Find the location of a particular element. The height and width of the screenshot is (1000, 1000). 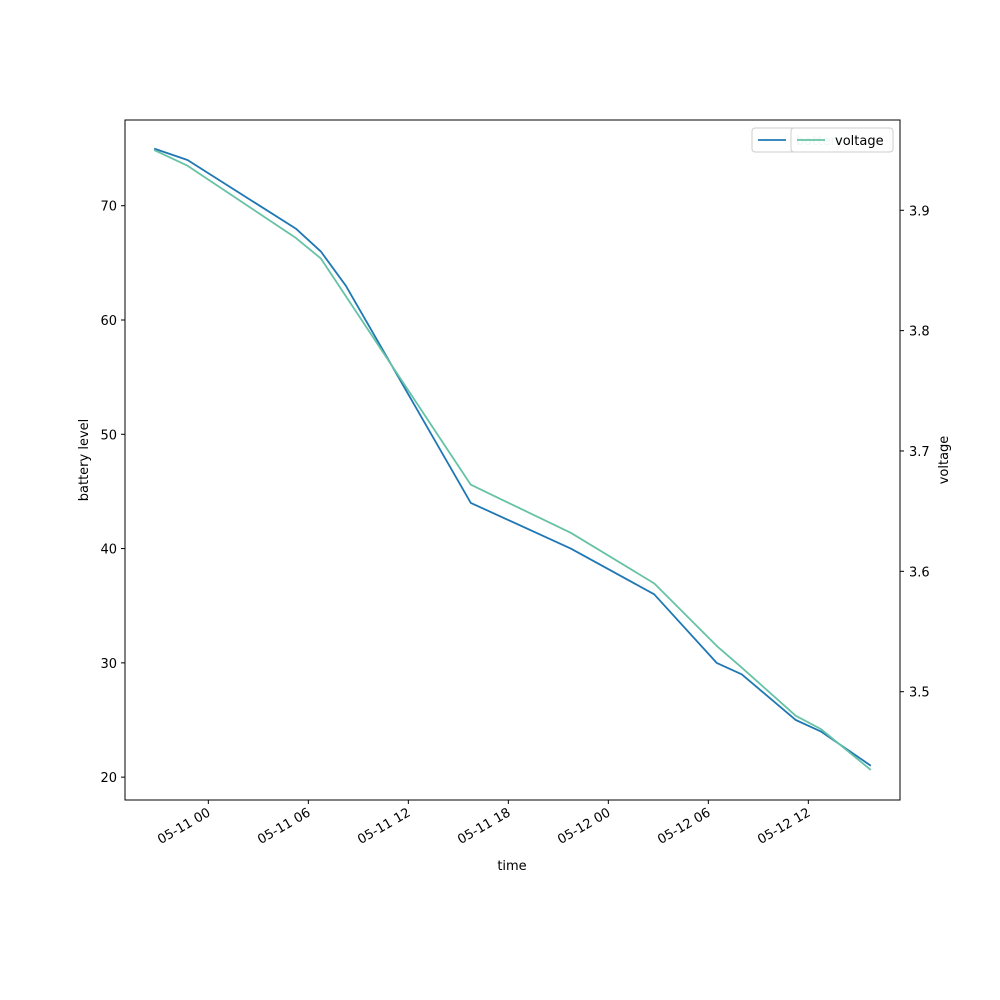

left-y-tick-label: 20 is located at coordinates (108, 778).